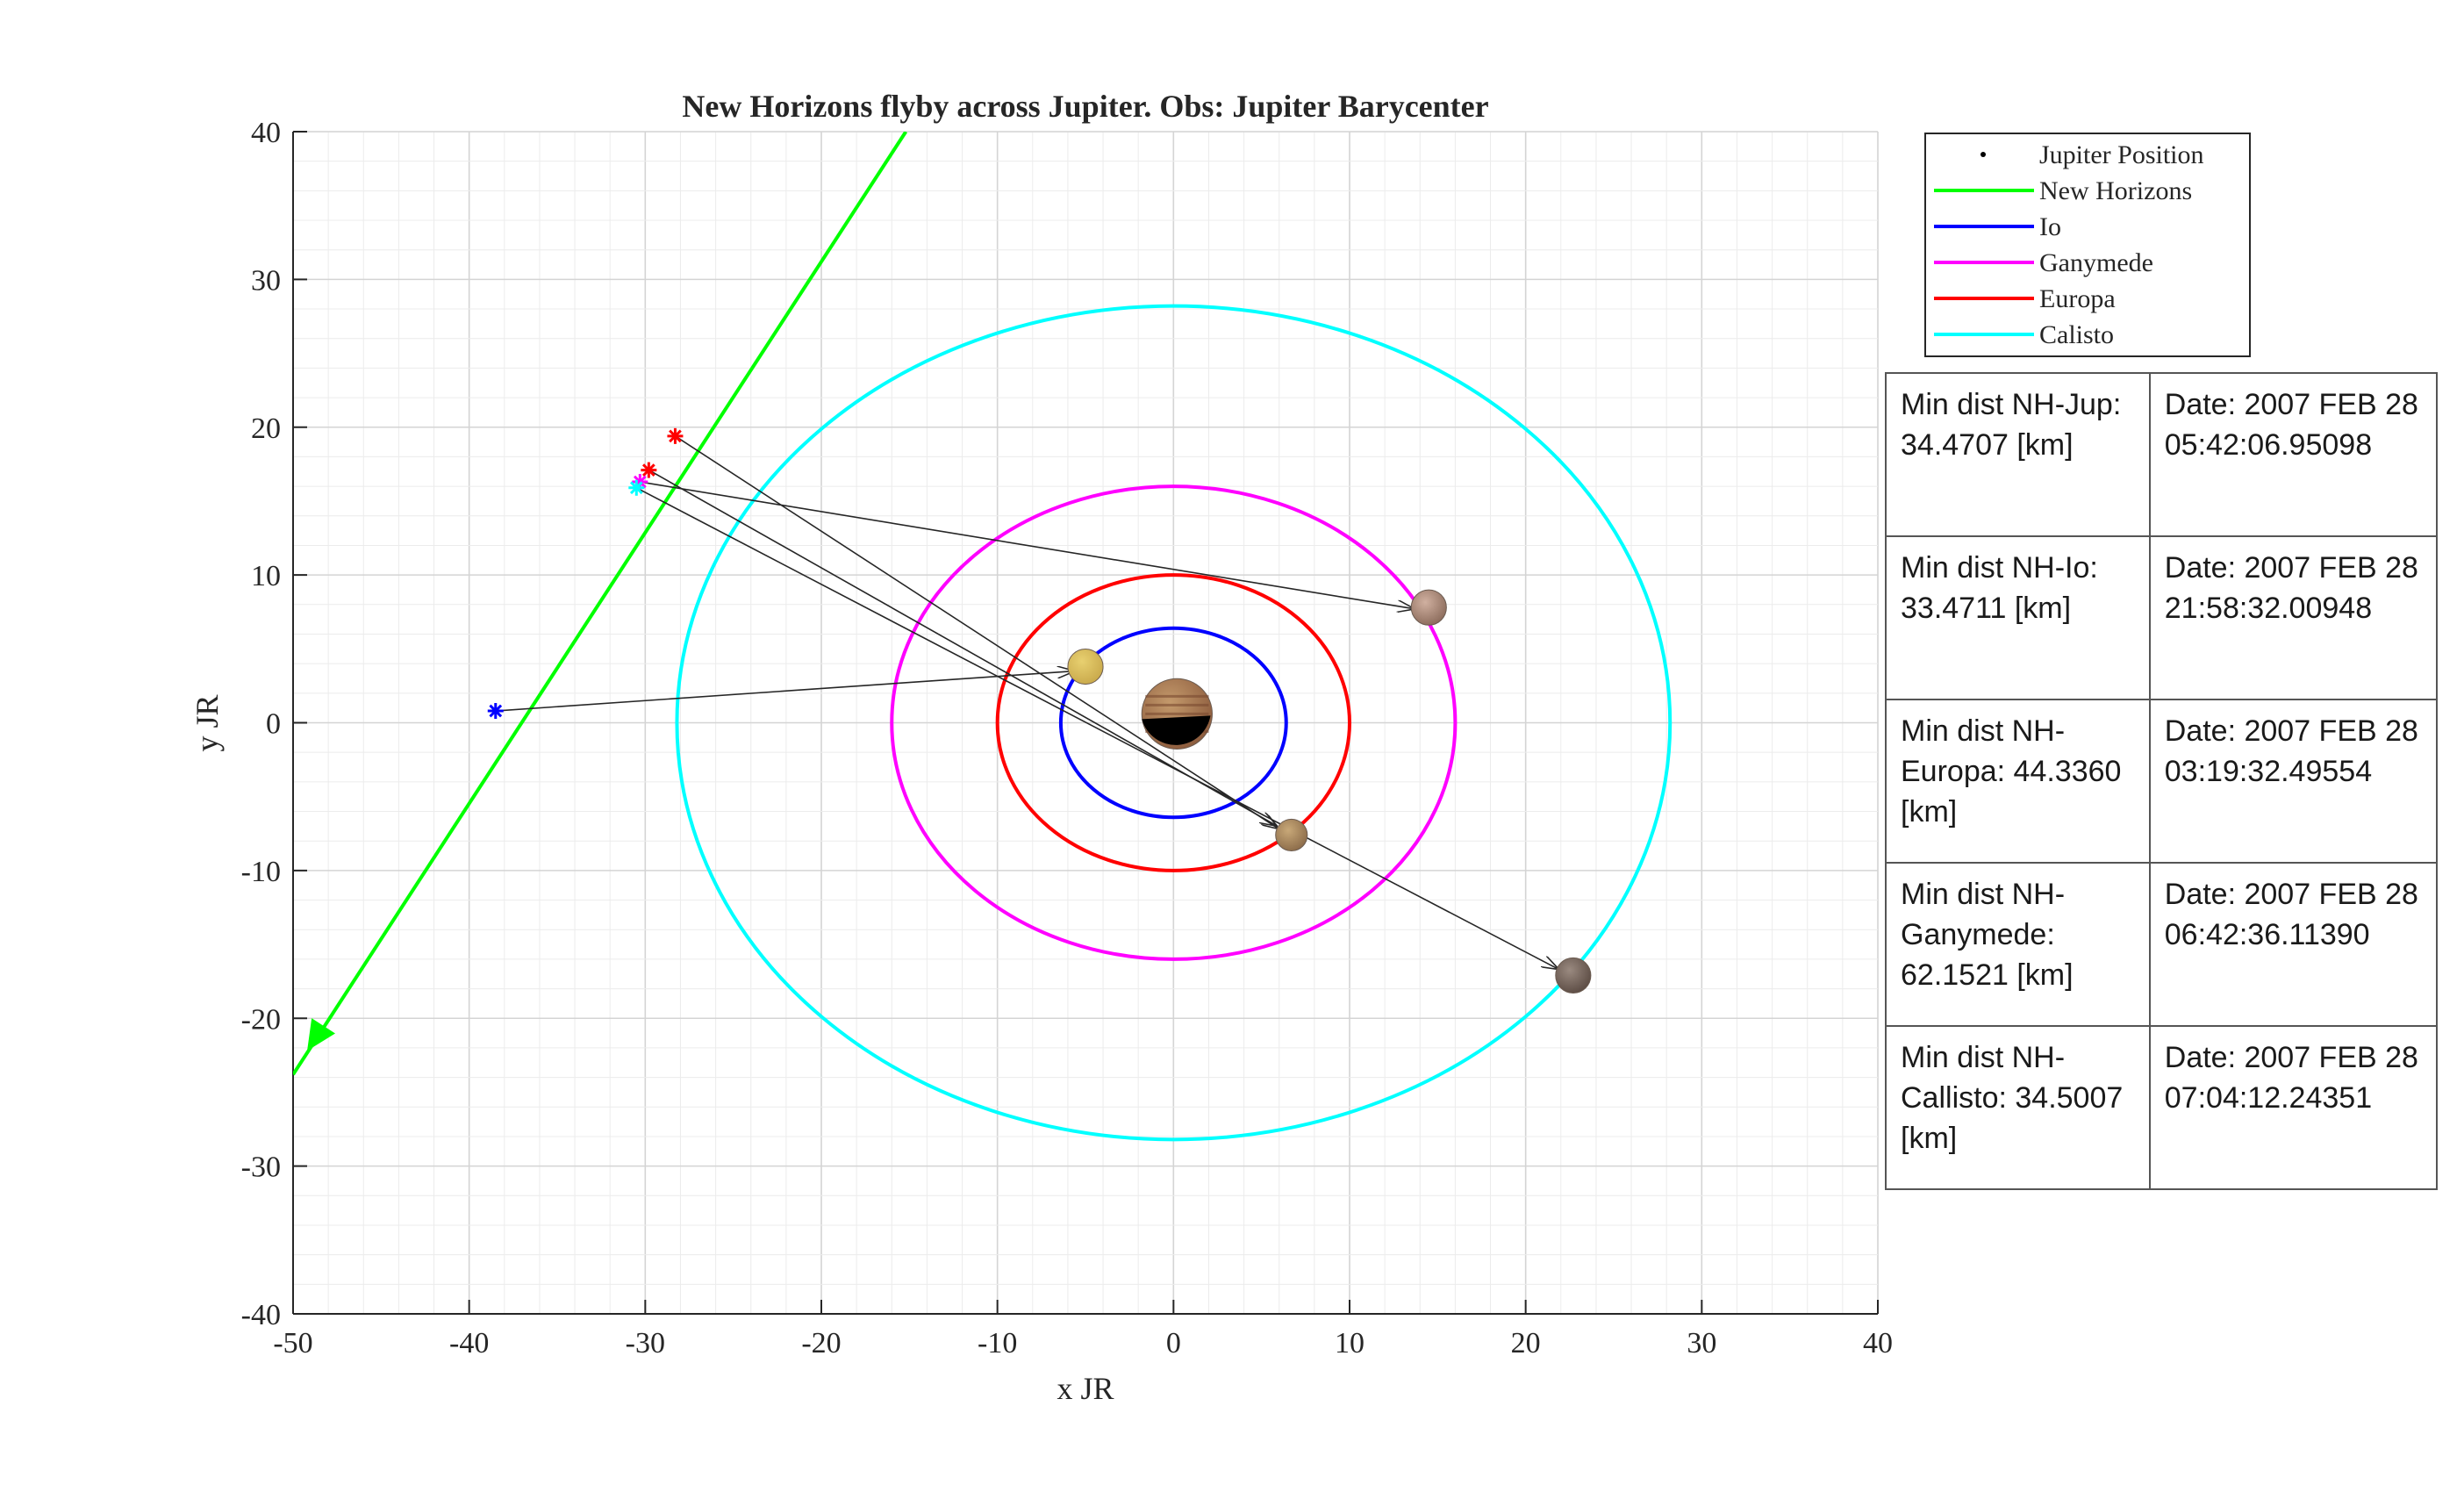 Image resolution: width=2464 pixels, height=1485 pixels. What do you see at coordinates (821, 1343) in the screenshot?
I see `x-tick-label: -20` at bounding box center [821, 1343].